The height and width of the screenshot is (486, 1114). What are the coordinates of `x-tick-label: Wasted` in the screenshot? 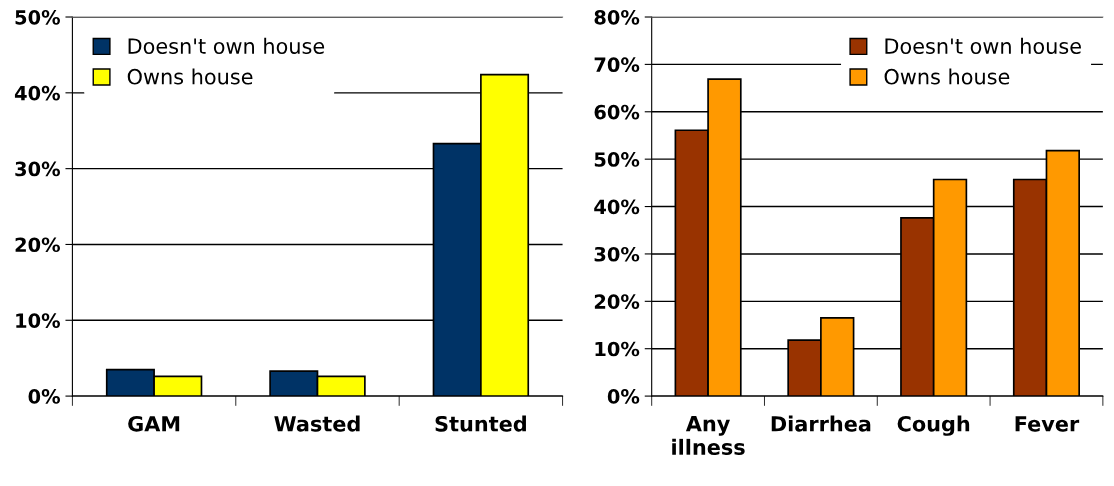 It's located at (317, 423).